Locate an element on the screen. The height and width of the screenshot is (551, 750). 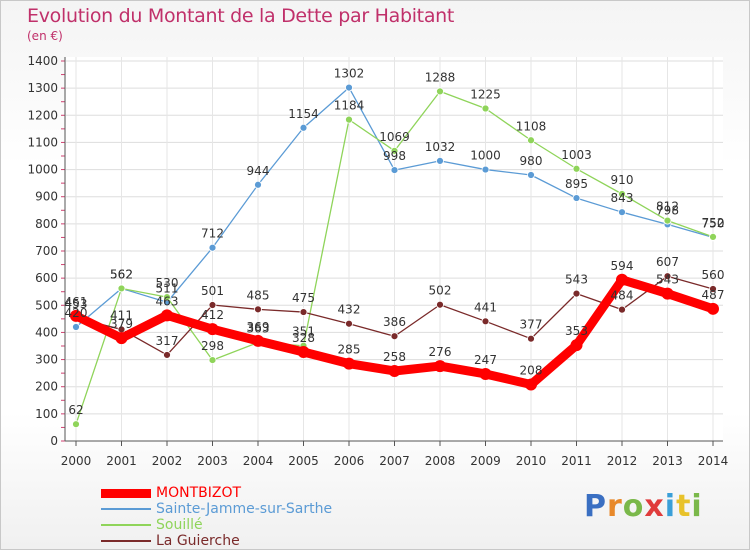
data-label: 363 is located at coordinates (258, 328).